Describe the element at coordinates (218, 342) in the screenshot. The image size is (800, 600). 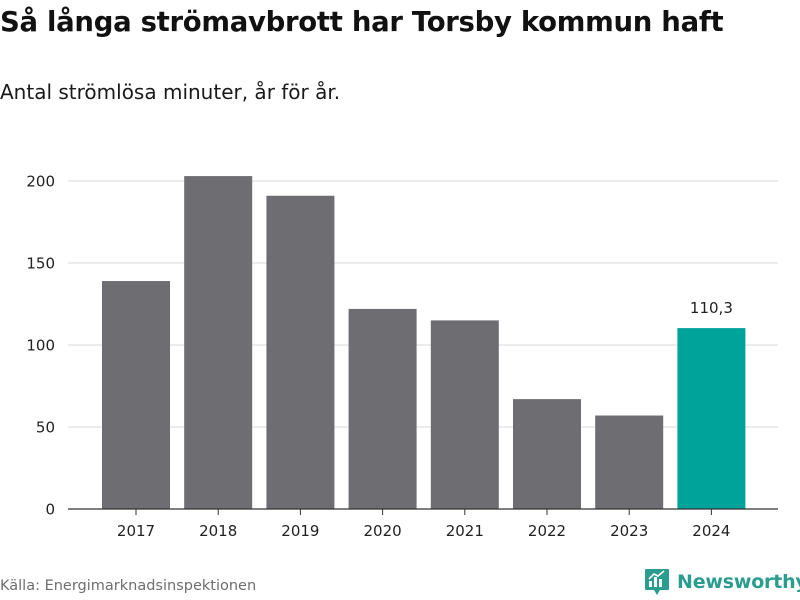
I see `bar-2018` at that location.